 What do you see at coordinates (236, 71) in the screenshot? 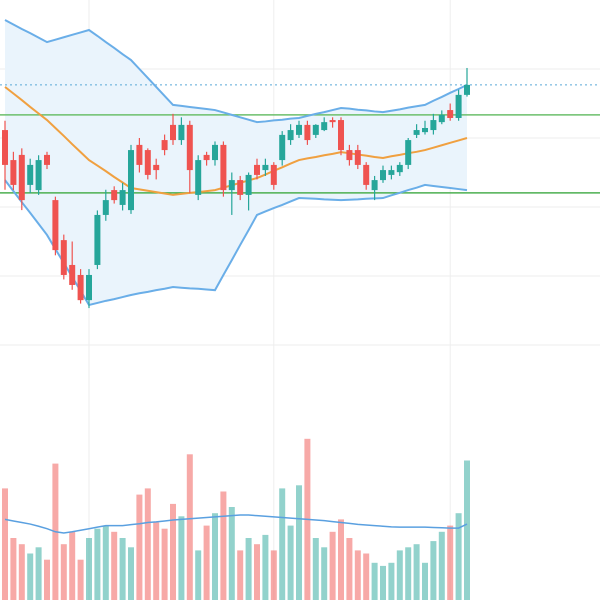
I see `band-line` at bounding box center [236, 71].